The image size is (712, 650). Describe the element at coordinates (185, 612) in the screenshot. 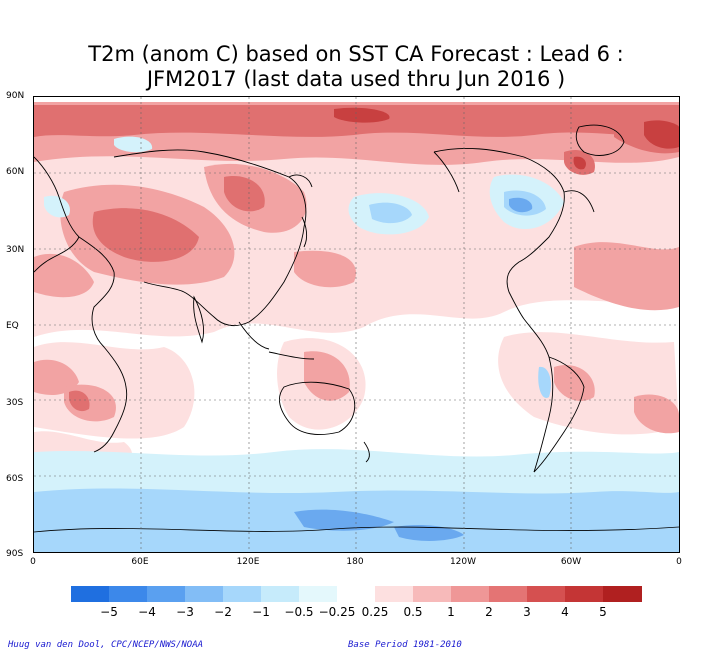

I see `colorbar-label: −3` at that location.